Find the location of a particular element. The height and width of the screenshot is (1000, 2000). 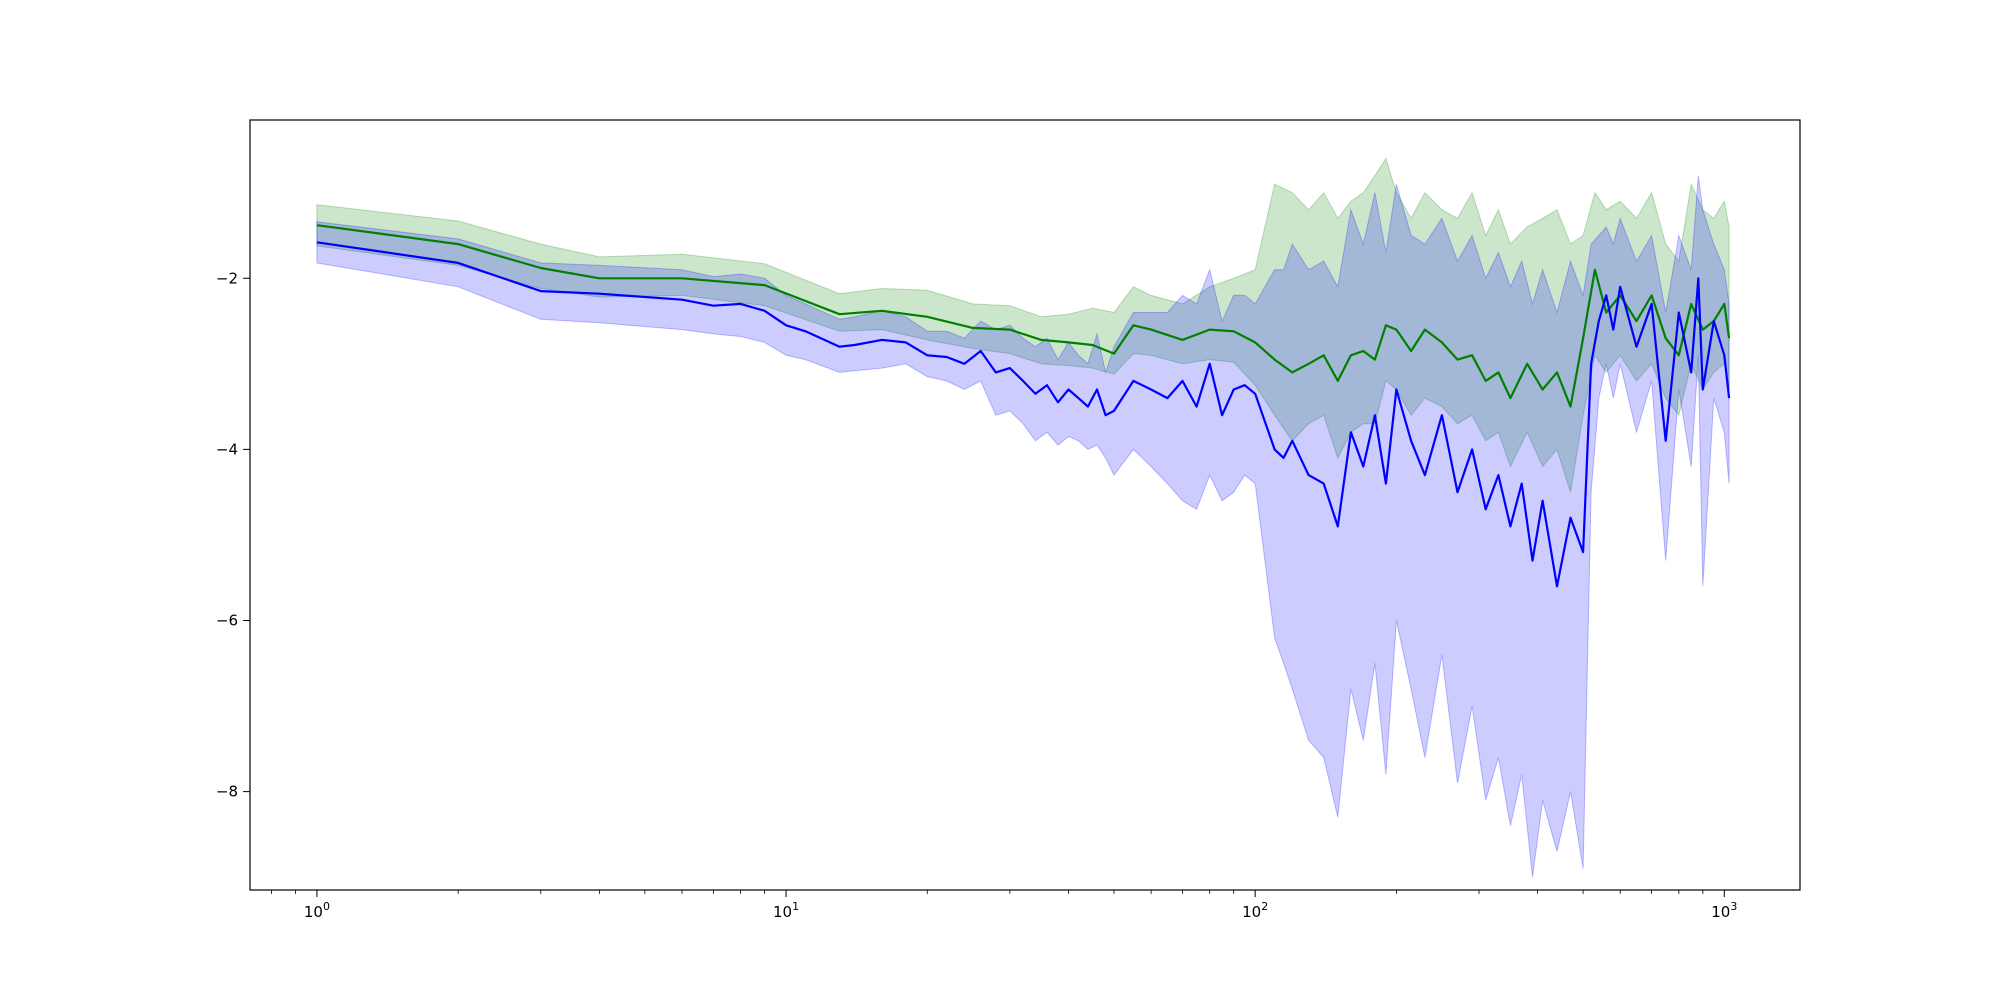

x-axis: 10⁰ 10¹ 10² 10³ is located at coordinates (1004, 905).